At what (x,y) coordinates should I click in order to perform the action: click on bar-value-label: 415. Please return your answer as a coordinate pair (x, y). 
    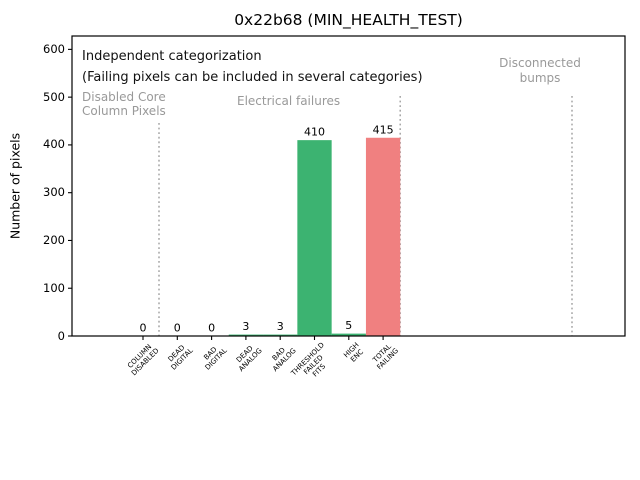
    Looking at the image, I should click on (383, 129).